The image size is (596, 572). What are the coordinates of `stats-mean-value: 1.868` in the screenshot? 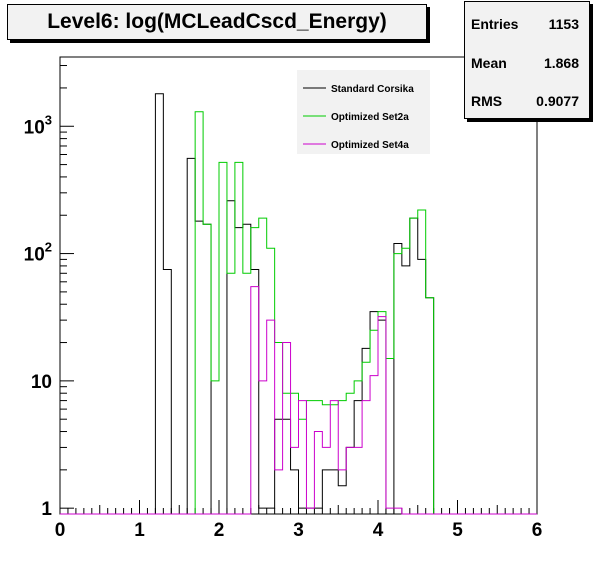 It's located at (561, 63).